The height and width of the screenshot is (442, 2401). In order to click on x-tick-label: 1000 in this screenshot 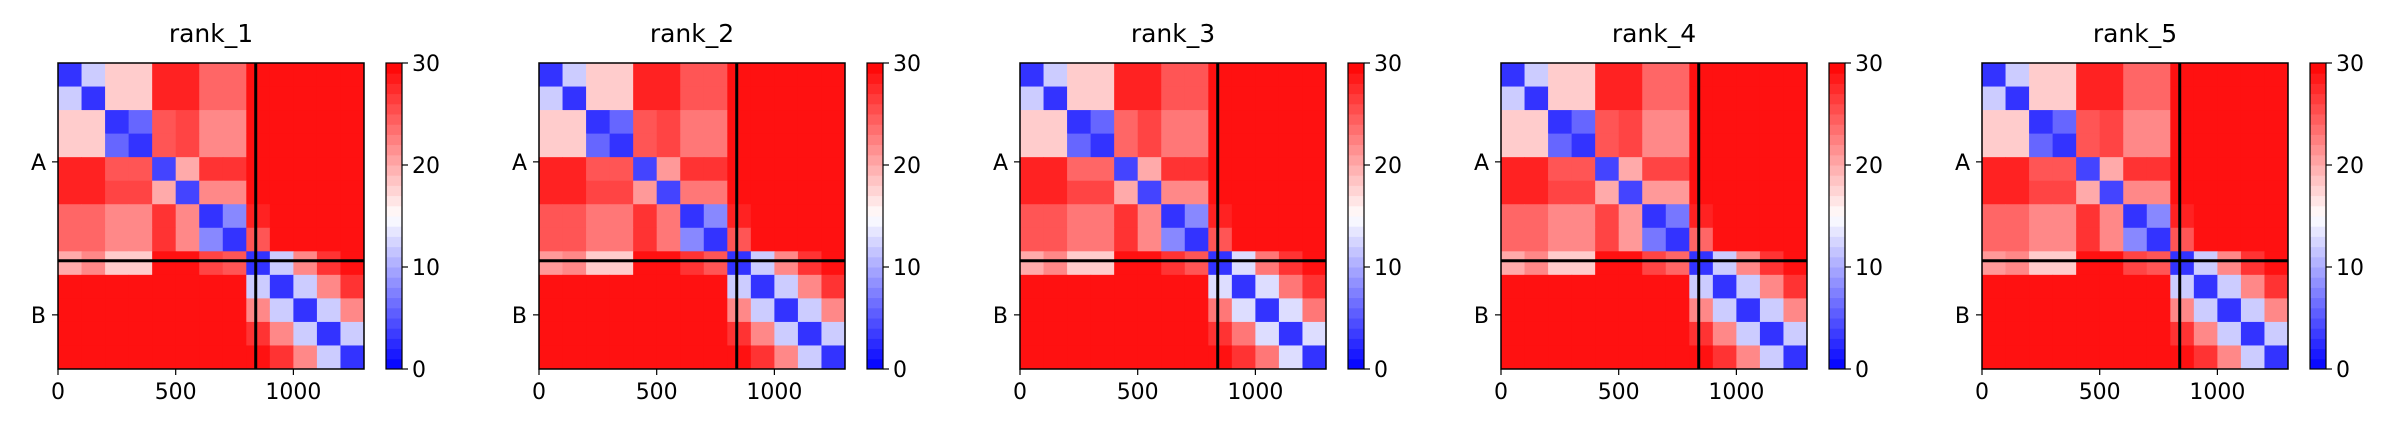, I will do `click(293, 392)`.